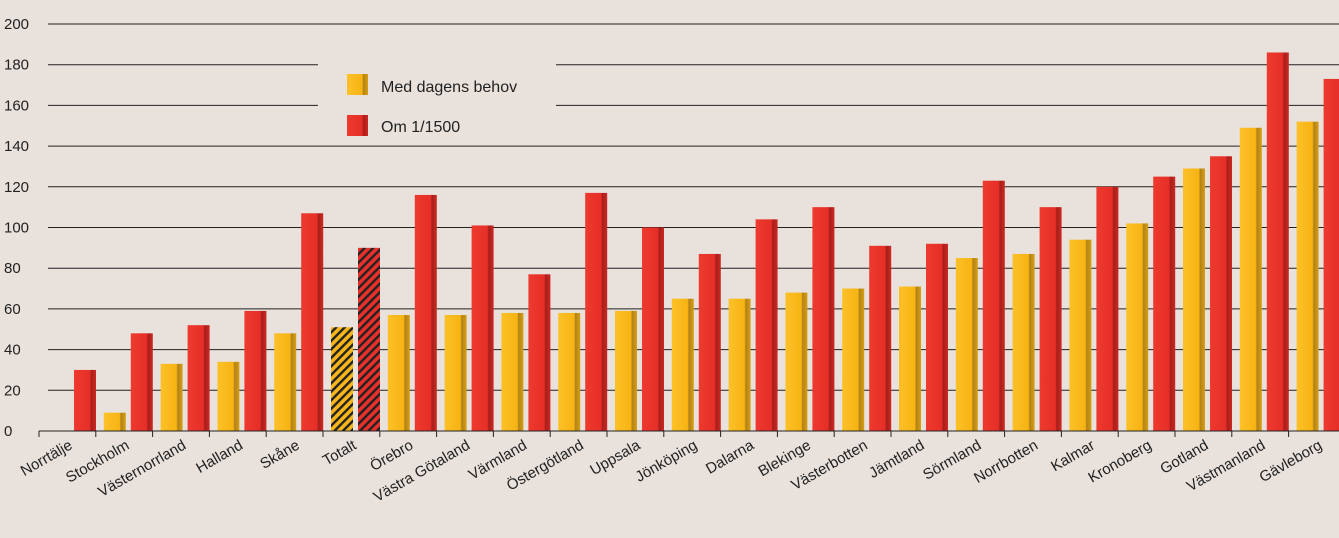  Describe the element at coordinates (666, 461) in the screenshot. I see `x-tick-label: Jönköping` at that location.